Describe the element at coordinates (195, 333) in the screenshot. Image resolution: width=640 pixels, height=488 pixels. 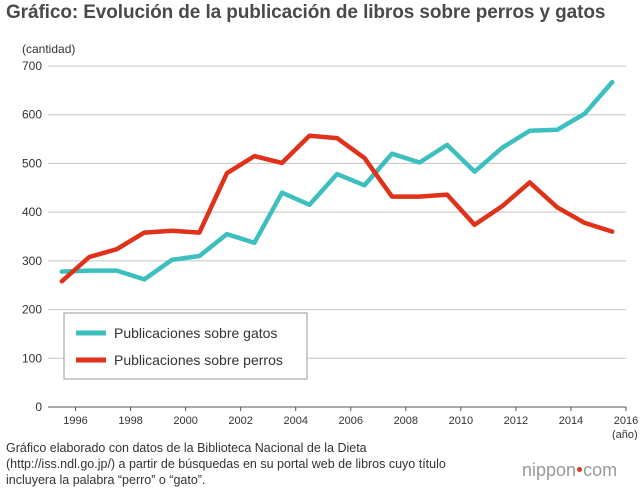
I see `legend-label-gatos: Publicaciones sobre gatos` at that location.